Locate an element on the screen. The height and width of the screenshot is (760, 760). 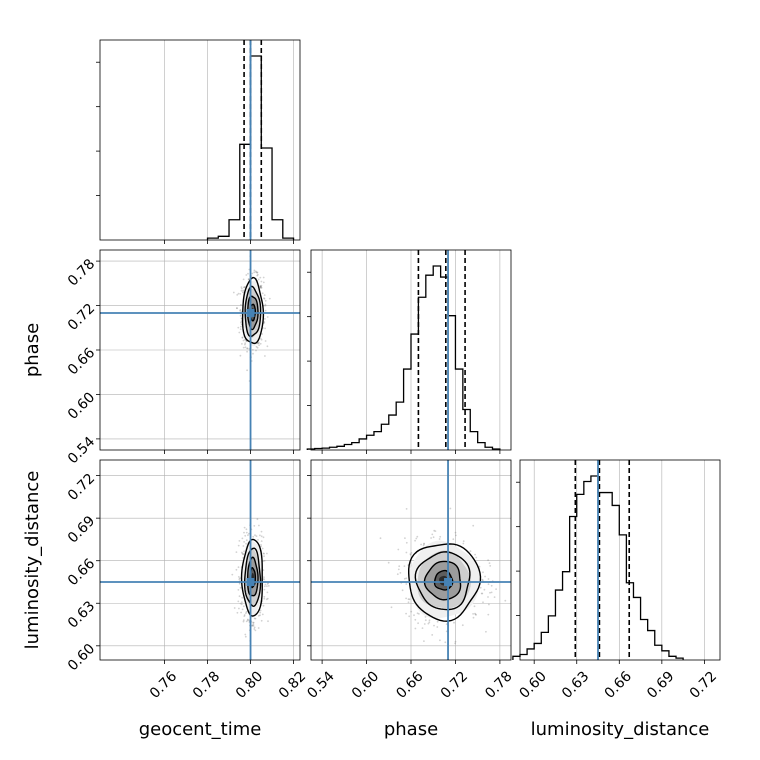
plot-area is located at coordinates (200, 350).